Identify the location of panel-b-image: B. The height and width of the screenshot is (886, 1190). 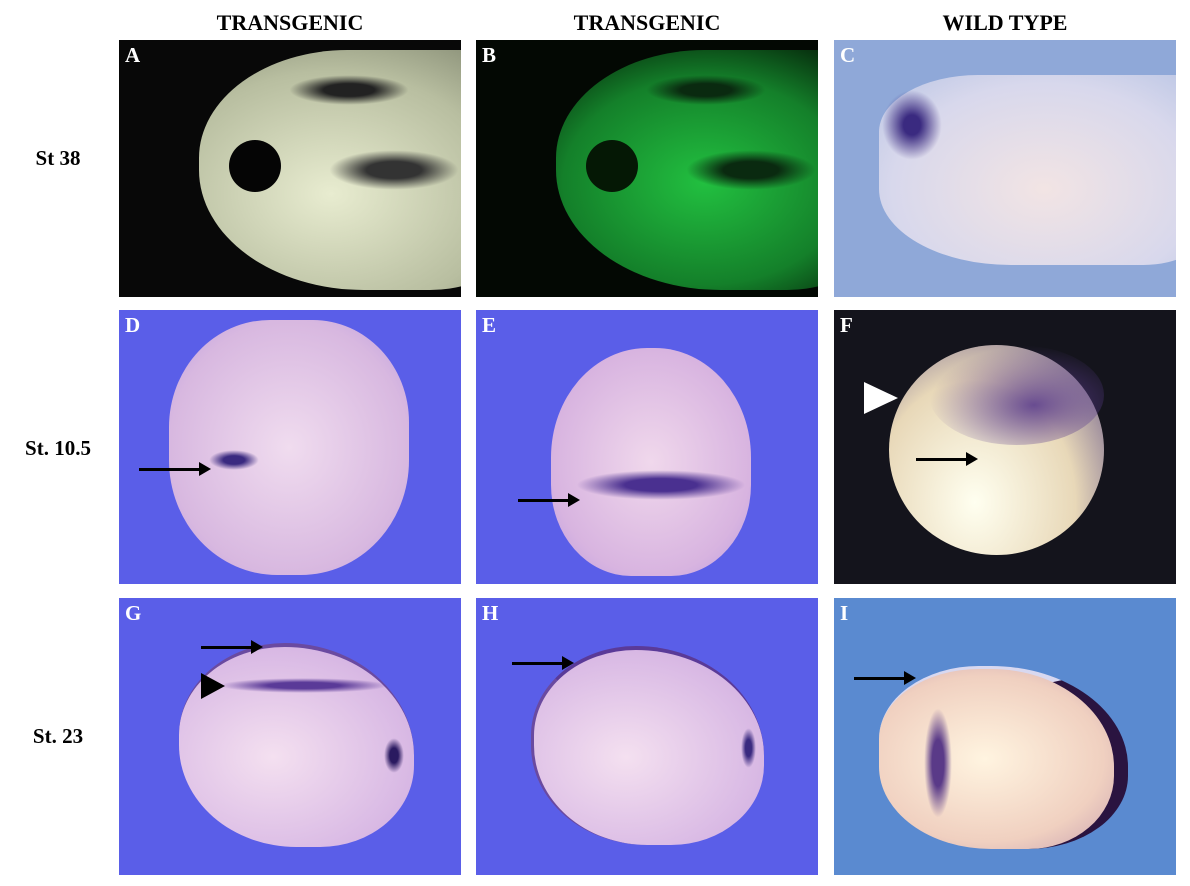
(647, 168).